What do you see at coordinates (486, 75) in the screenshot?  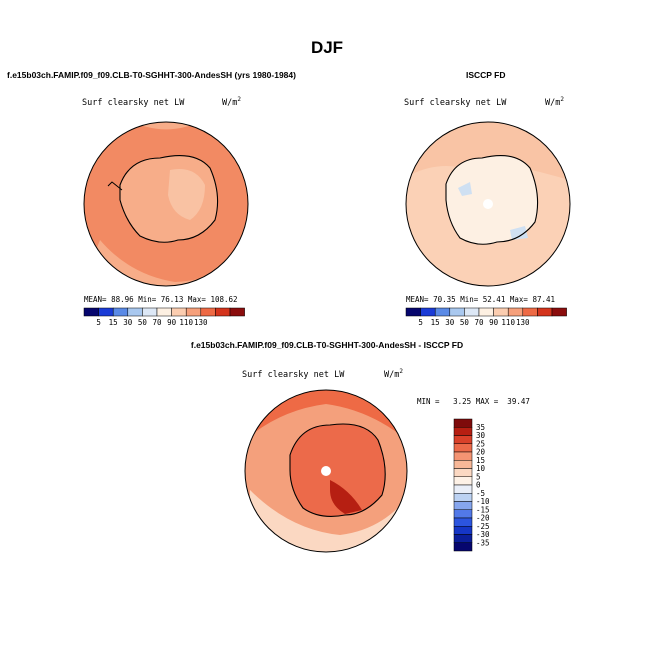 I see `obs-panel-title: ISCCP FD` at bounding box center [486, 75].